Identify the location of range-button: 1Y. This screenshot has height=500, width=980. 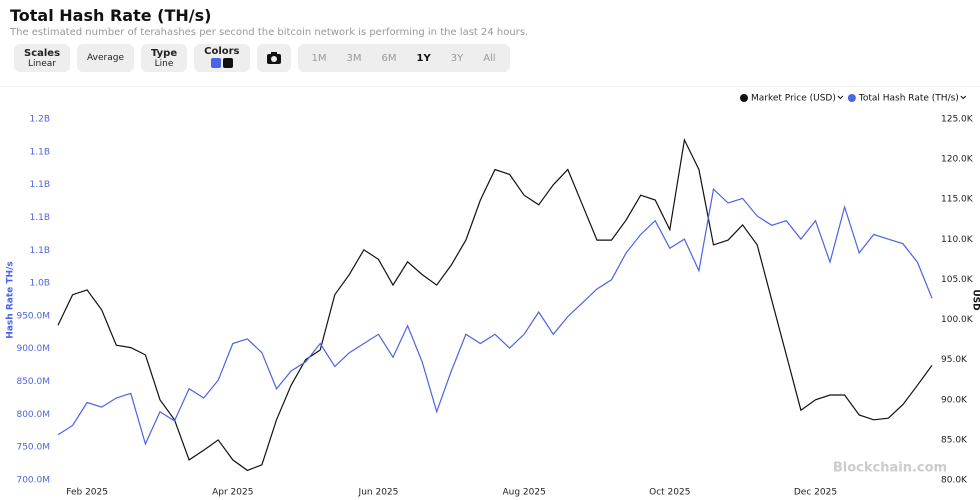
(423, 58).